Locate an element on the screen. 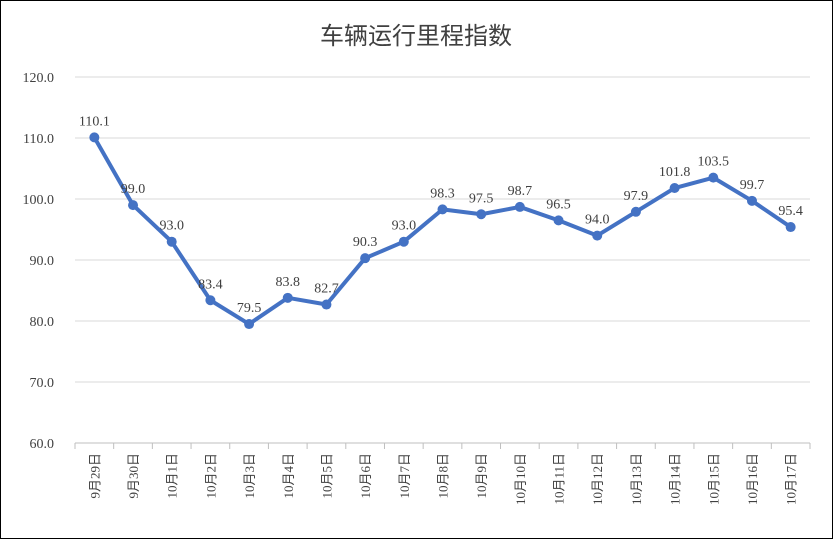 Image resolution: width=833 pixels, height=539 pixels. x-tick-label: 10月6日 is located at coordinates (365, 476).